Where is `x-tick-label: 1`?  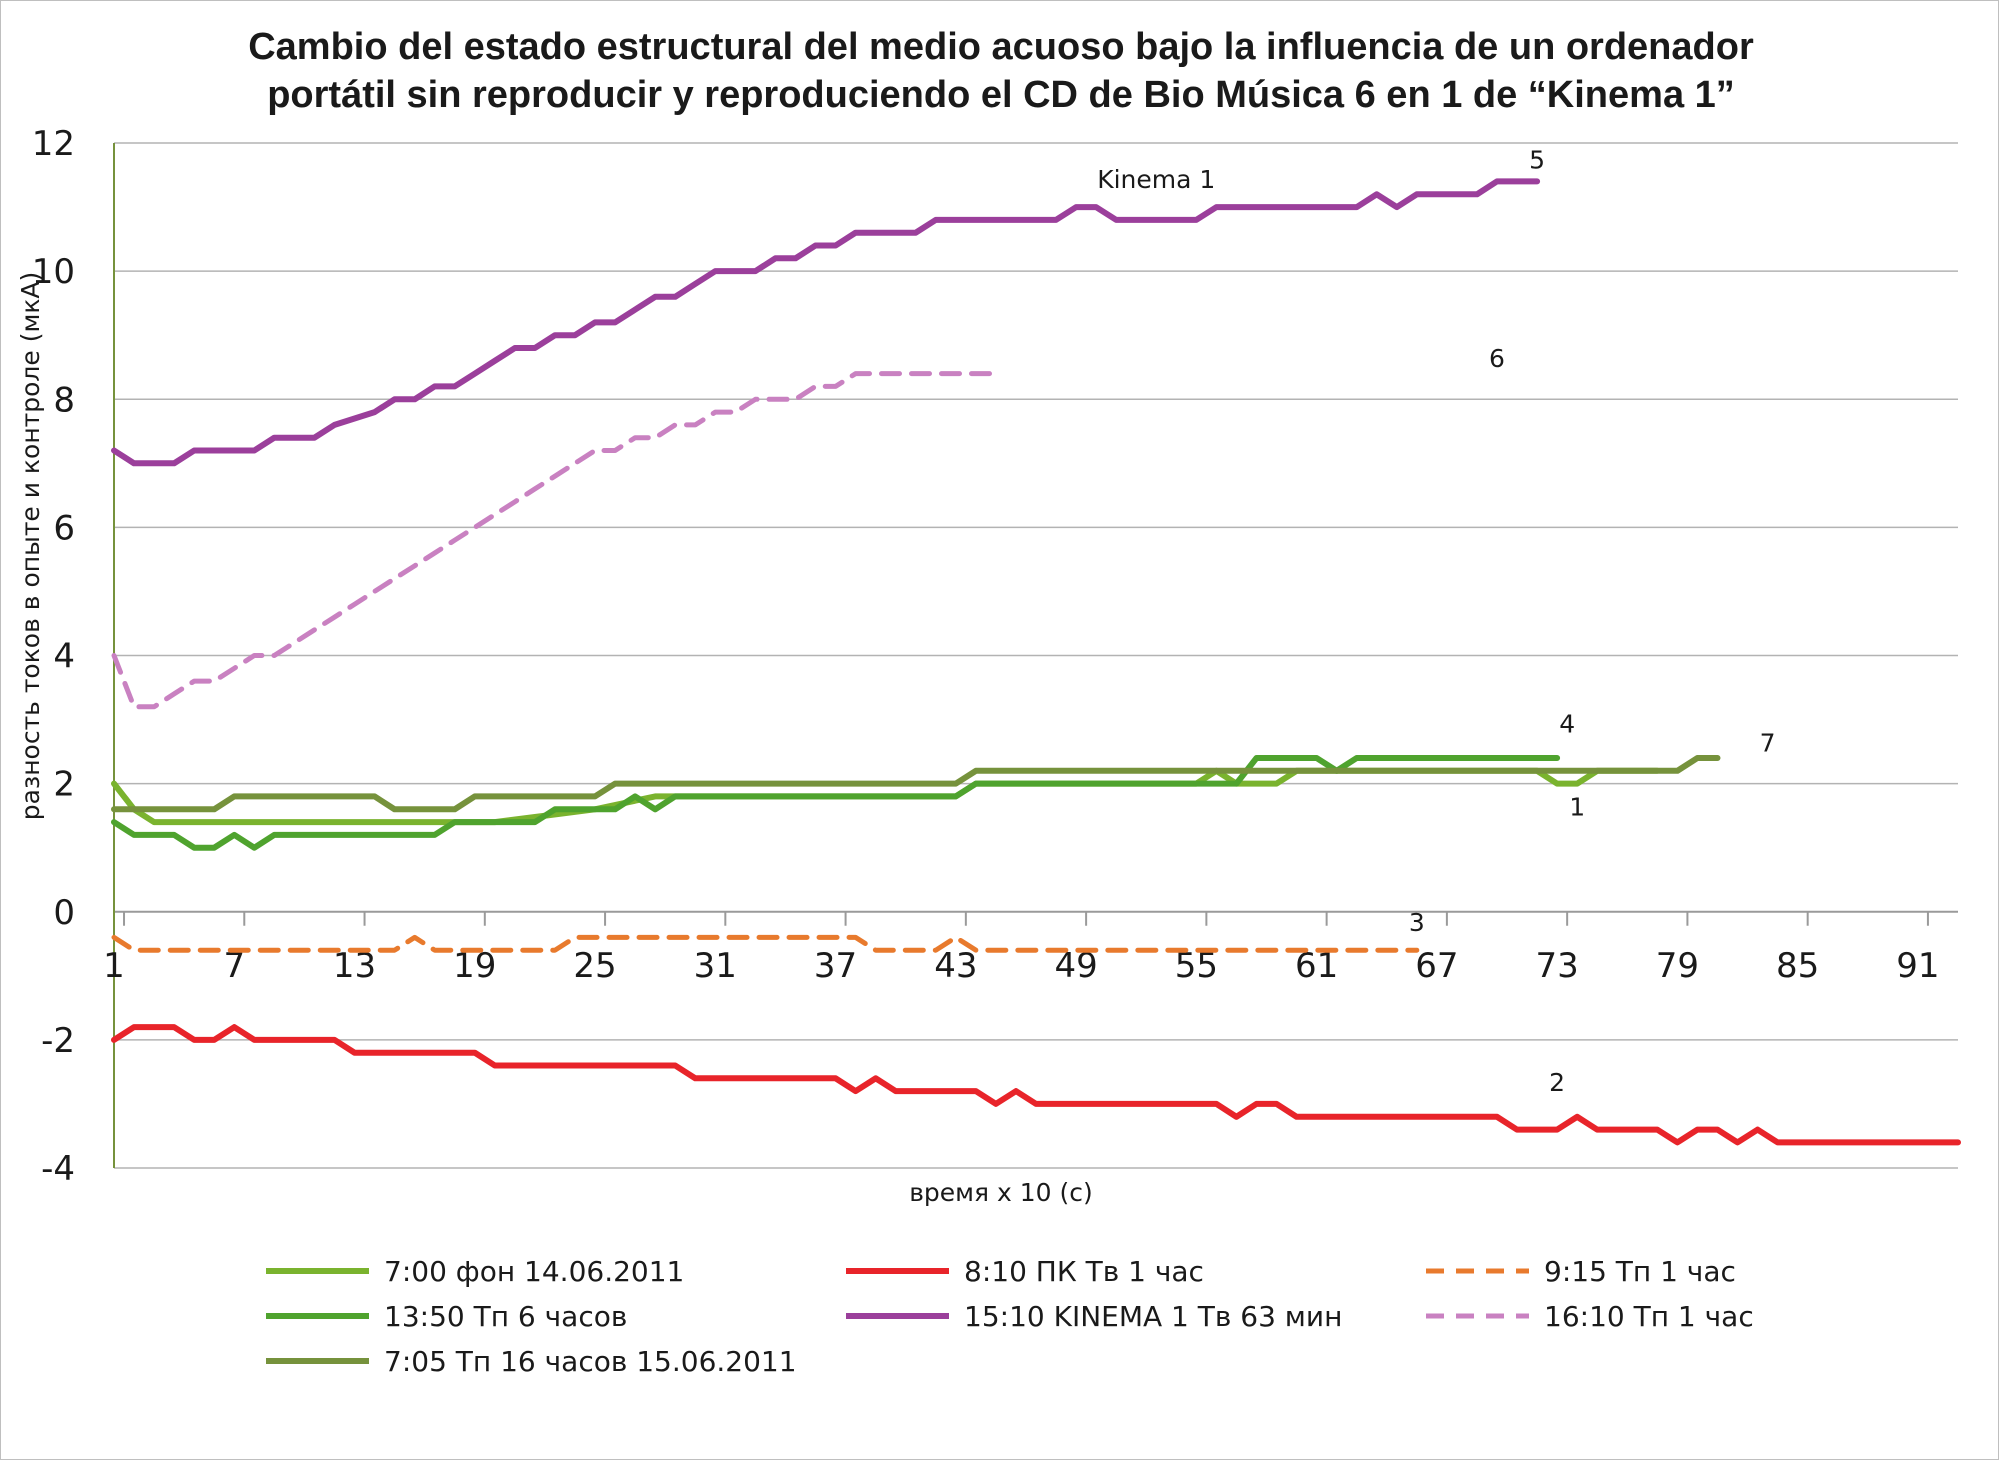 x-tick-label: 1 is located at coordinates (114, 966).